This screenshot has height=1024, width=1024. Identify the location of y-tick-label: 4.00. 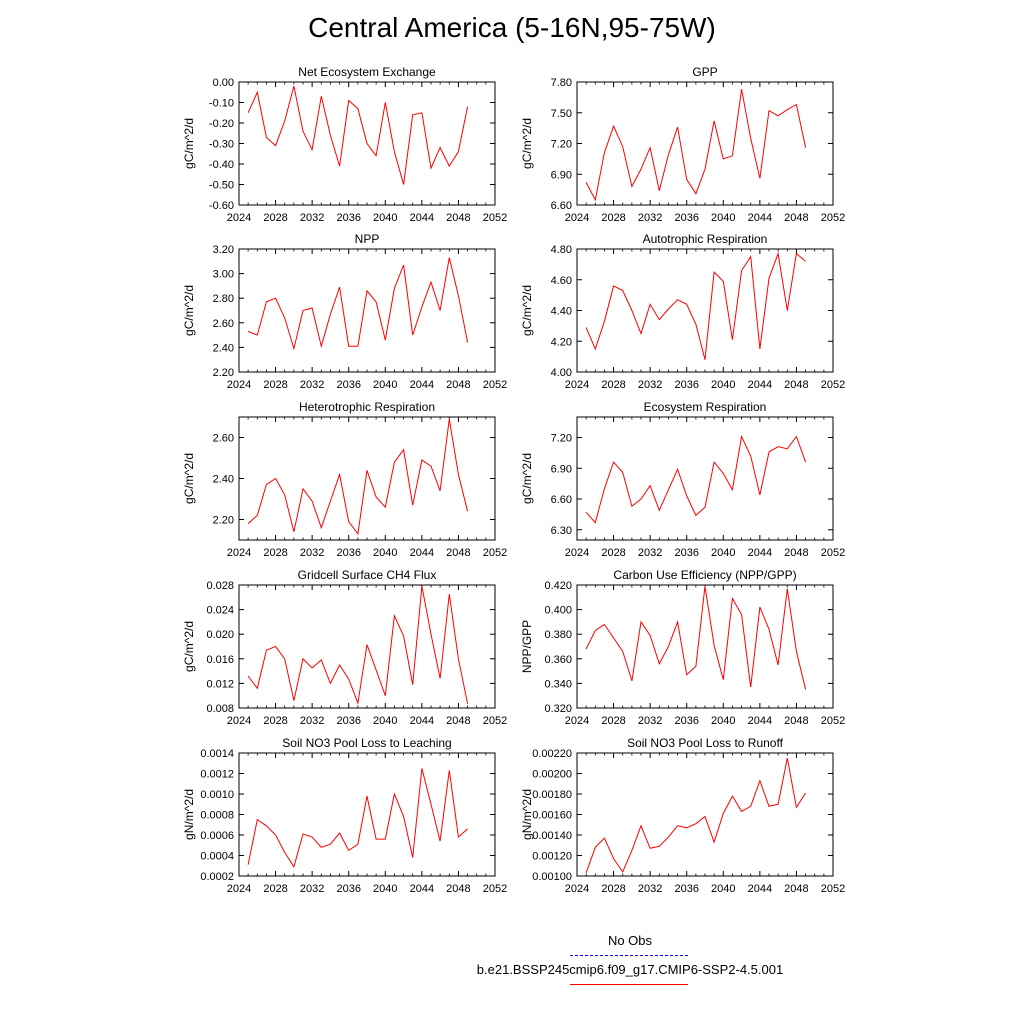
(561, 373).